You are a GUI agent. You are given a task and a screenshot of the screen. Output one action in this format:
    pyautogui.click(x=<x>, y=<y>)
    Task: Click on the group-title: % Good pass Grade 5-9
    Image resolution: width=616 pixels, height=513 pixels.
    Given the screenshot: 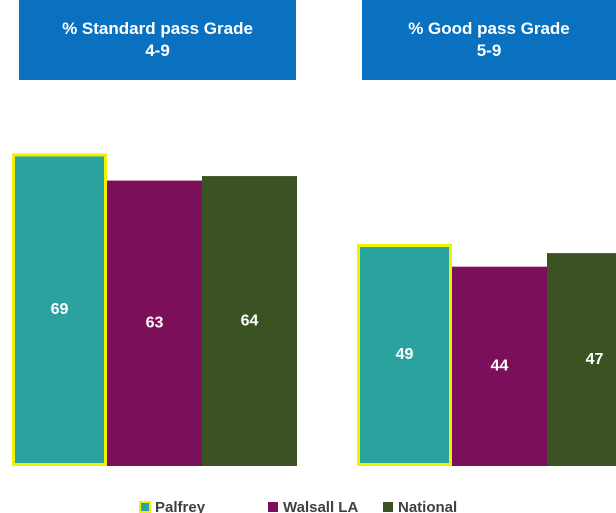 What is the action you would take?
    pyautogui.click(x=489, y=40)
    